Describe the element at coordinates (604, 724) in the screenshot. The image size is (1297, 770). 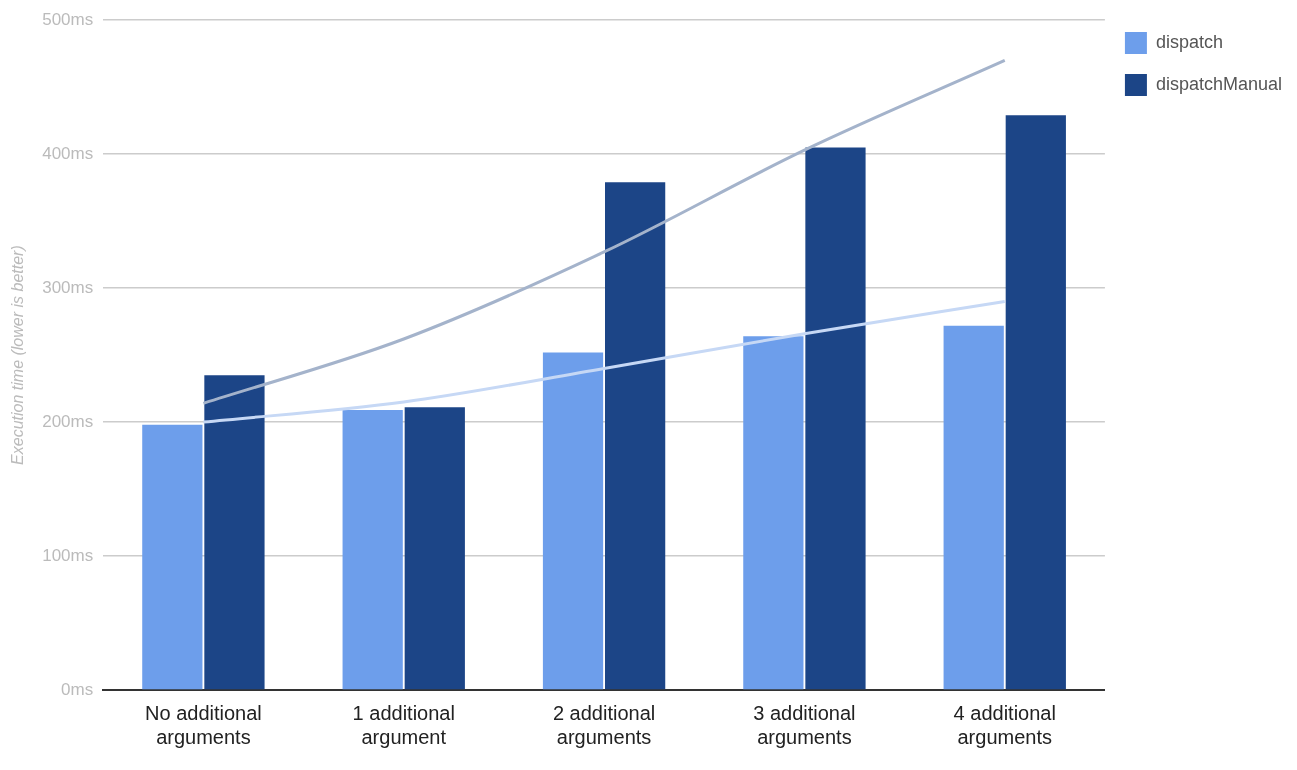
I see `x-tick-label: 2 additional arguments` at that location.